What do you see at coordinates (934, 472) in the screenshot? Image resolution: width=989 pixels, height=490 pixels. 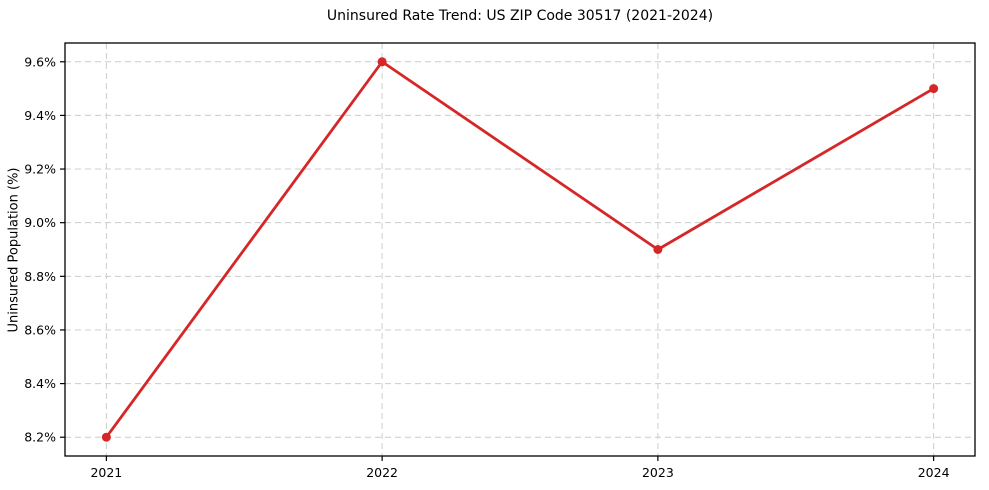 I see `x-tick-label: 2024` at bounding box center [934, 472].